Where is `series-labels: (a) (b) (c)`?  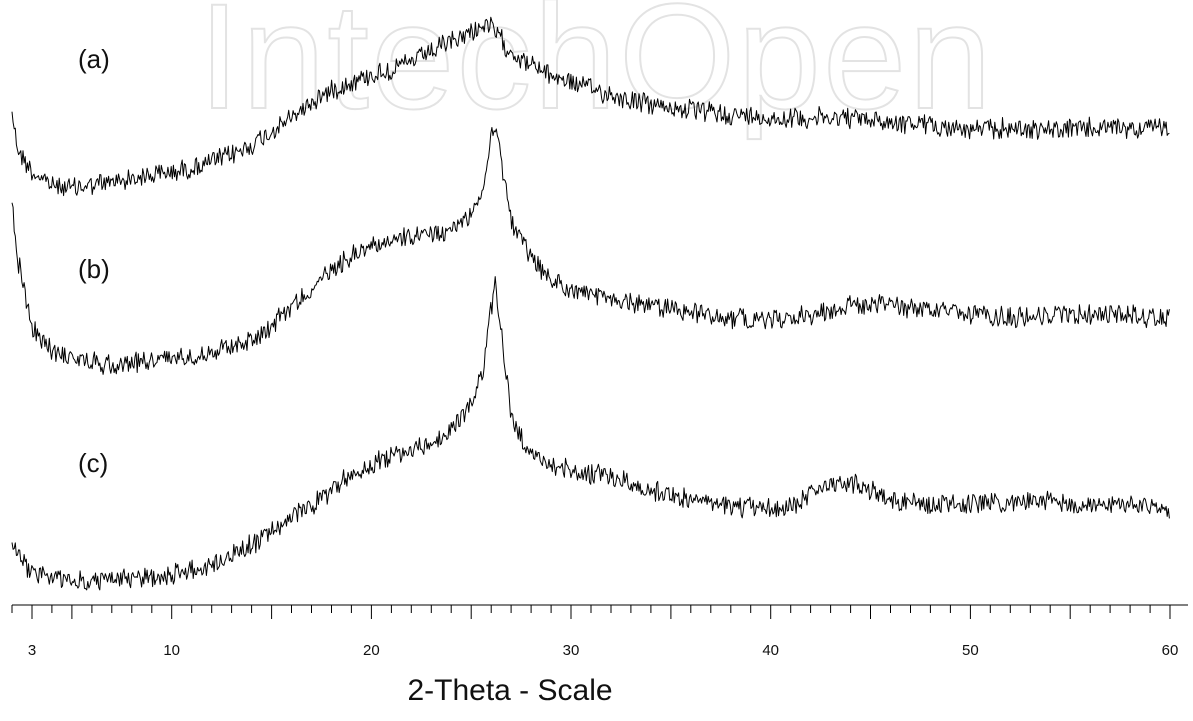
series-labels: (a) (b) (c) is located at coordinates (94, 261).